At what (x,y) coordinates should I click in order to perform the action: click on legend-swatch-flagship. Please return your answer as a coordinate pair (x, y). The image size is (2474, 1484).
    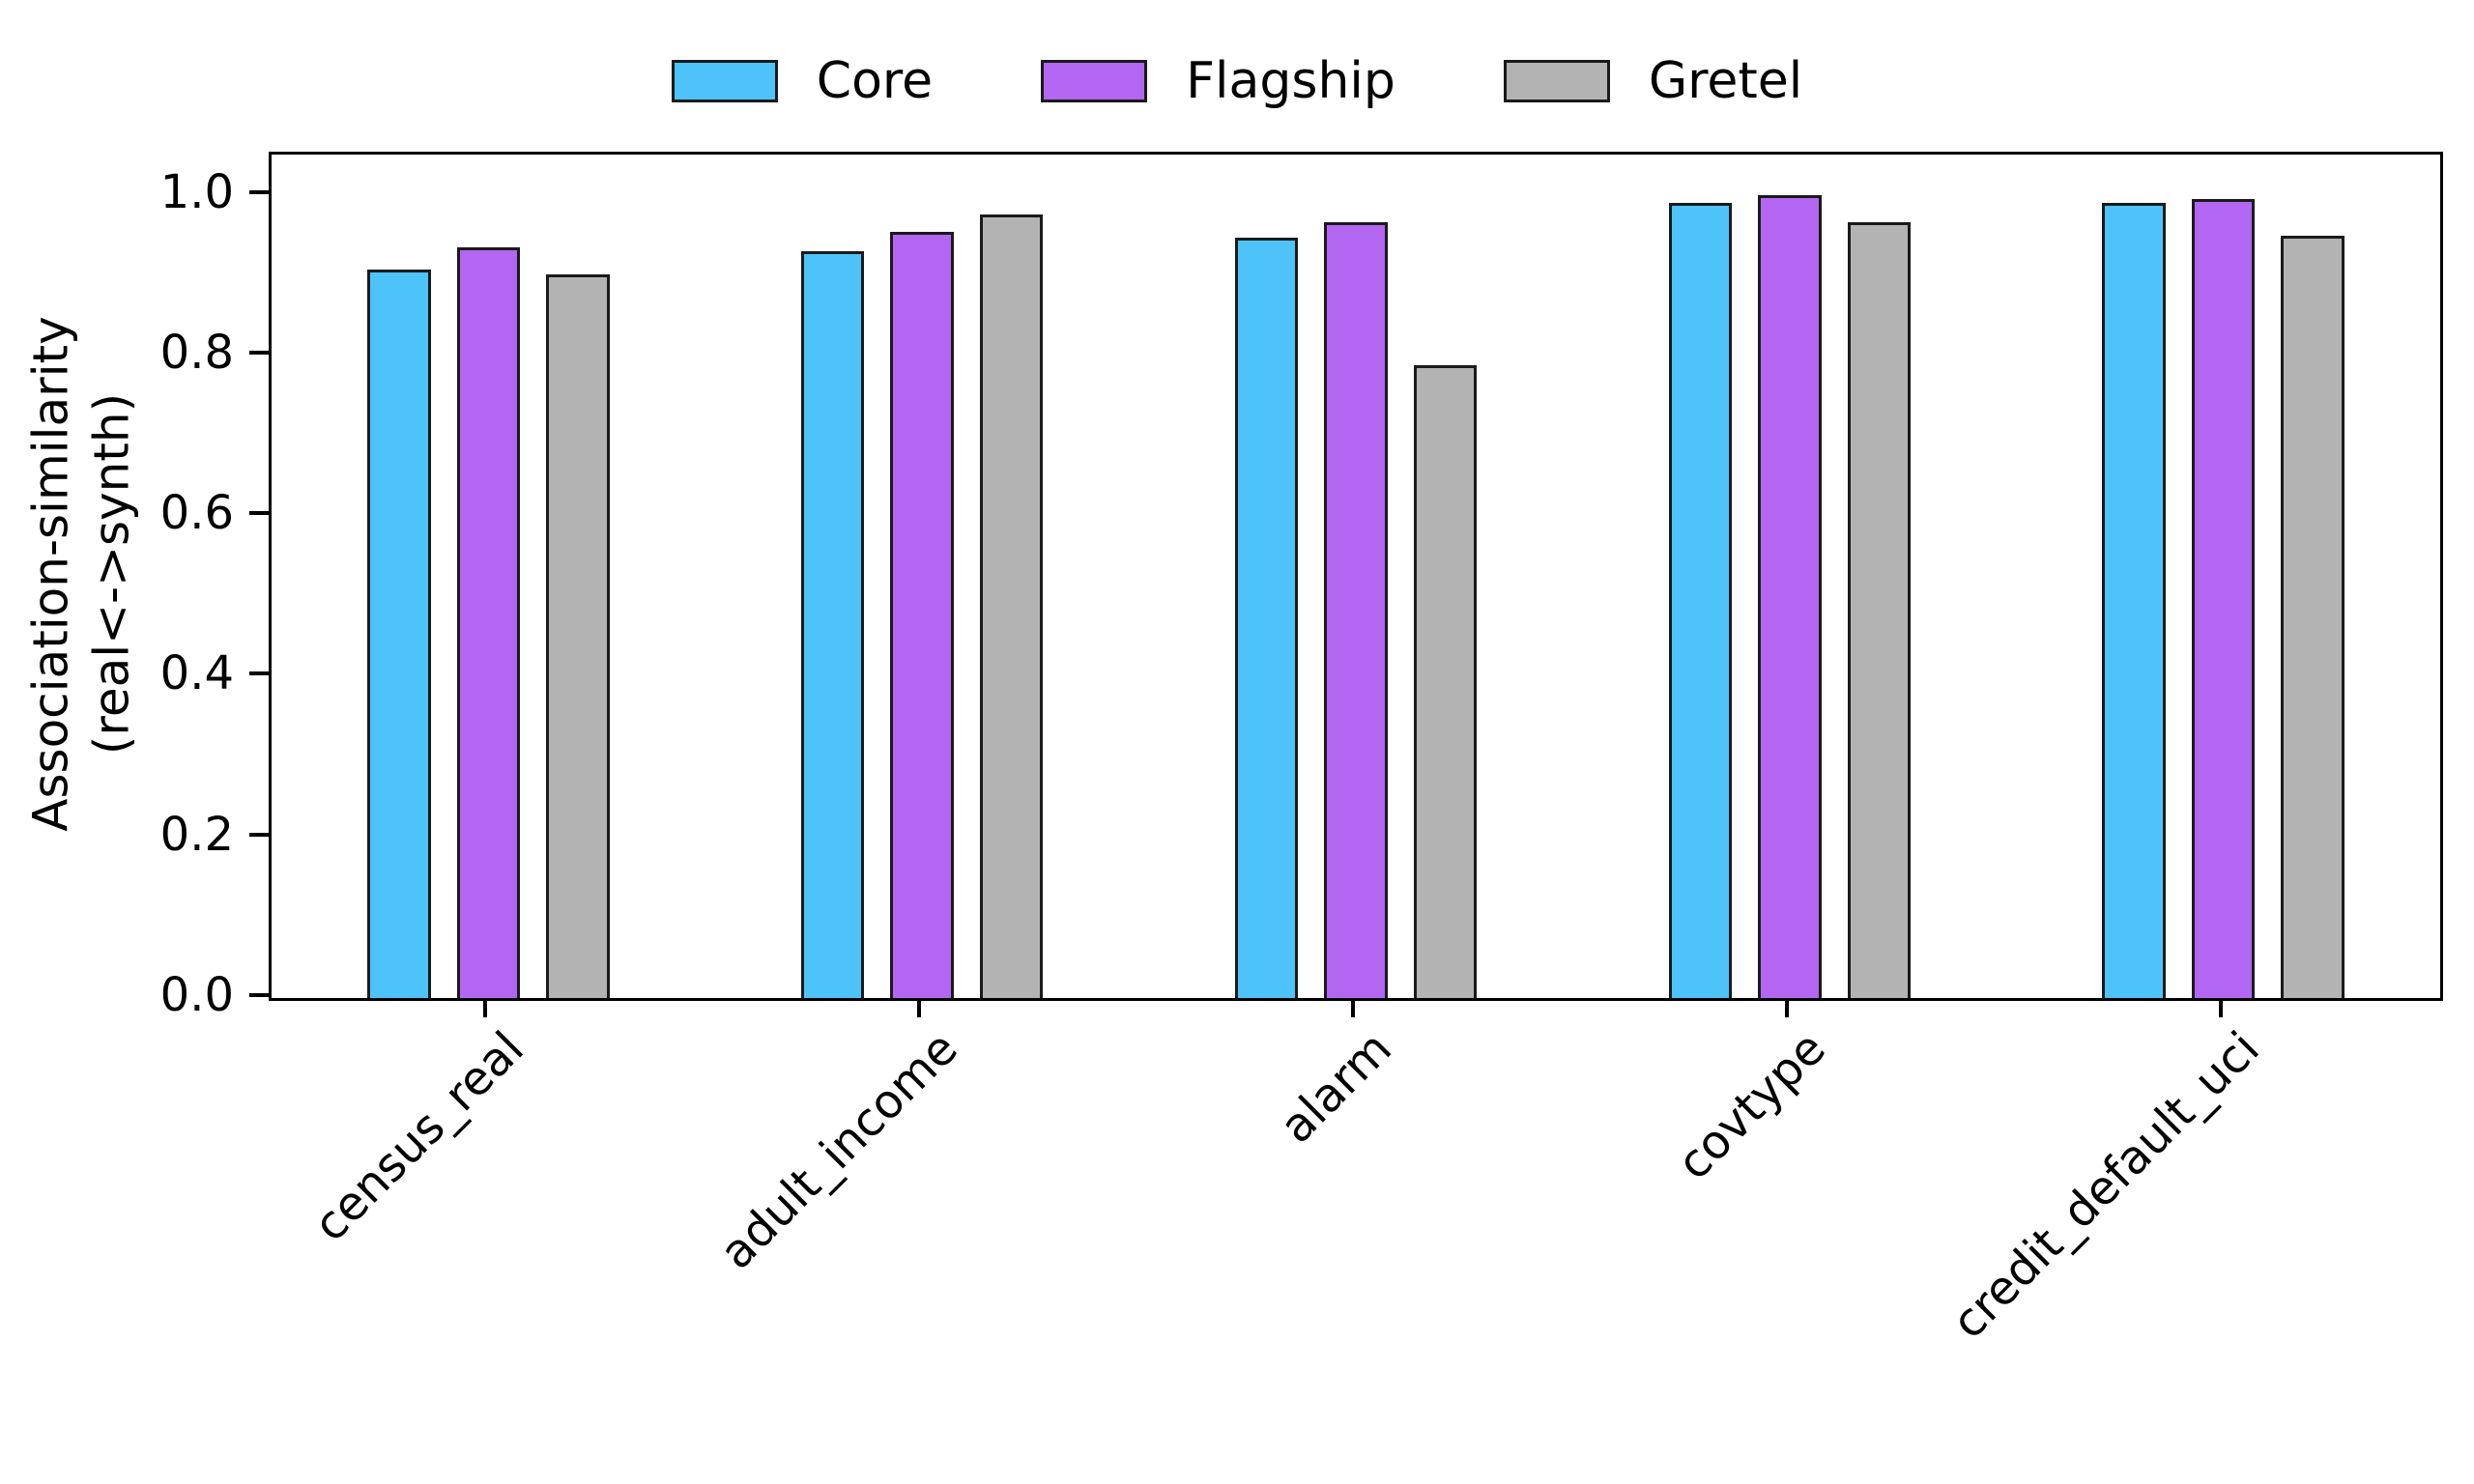
    Looking at the image, I should click on (1095, 81).